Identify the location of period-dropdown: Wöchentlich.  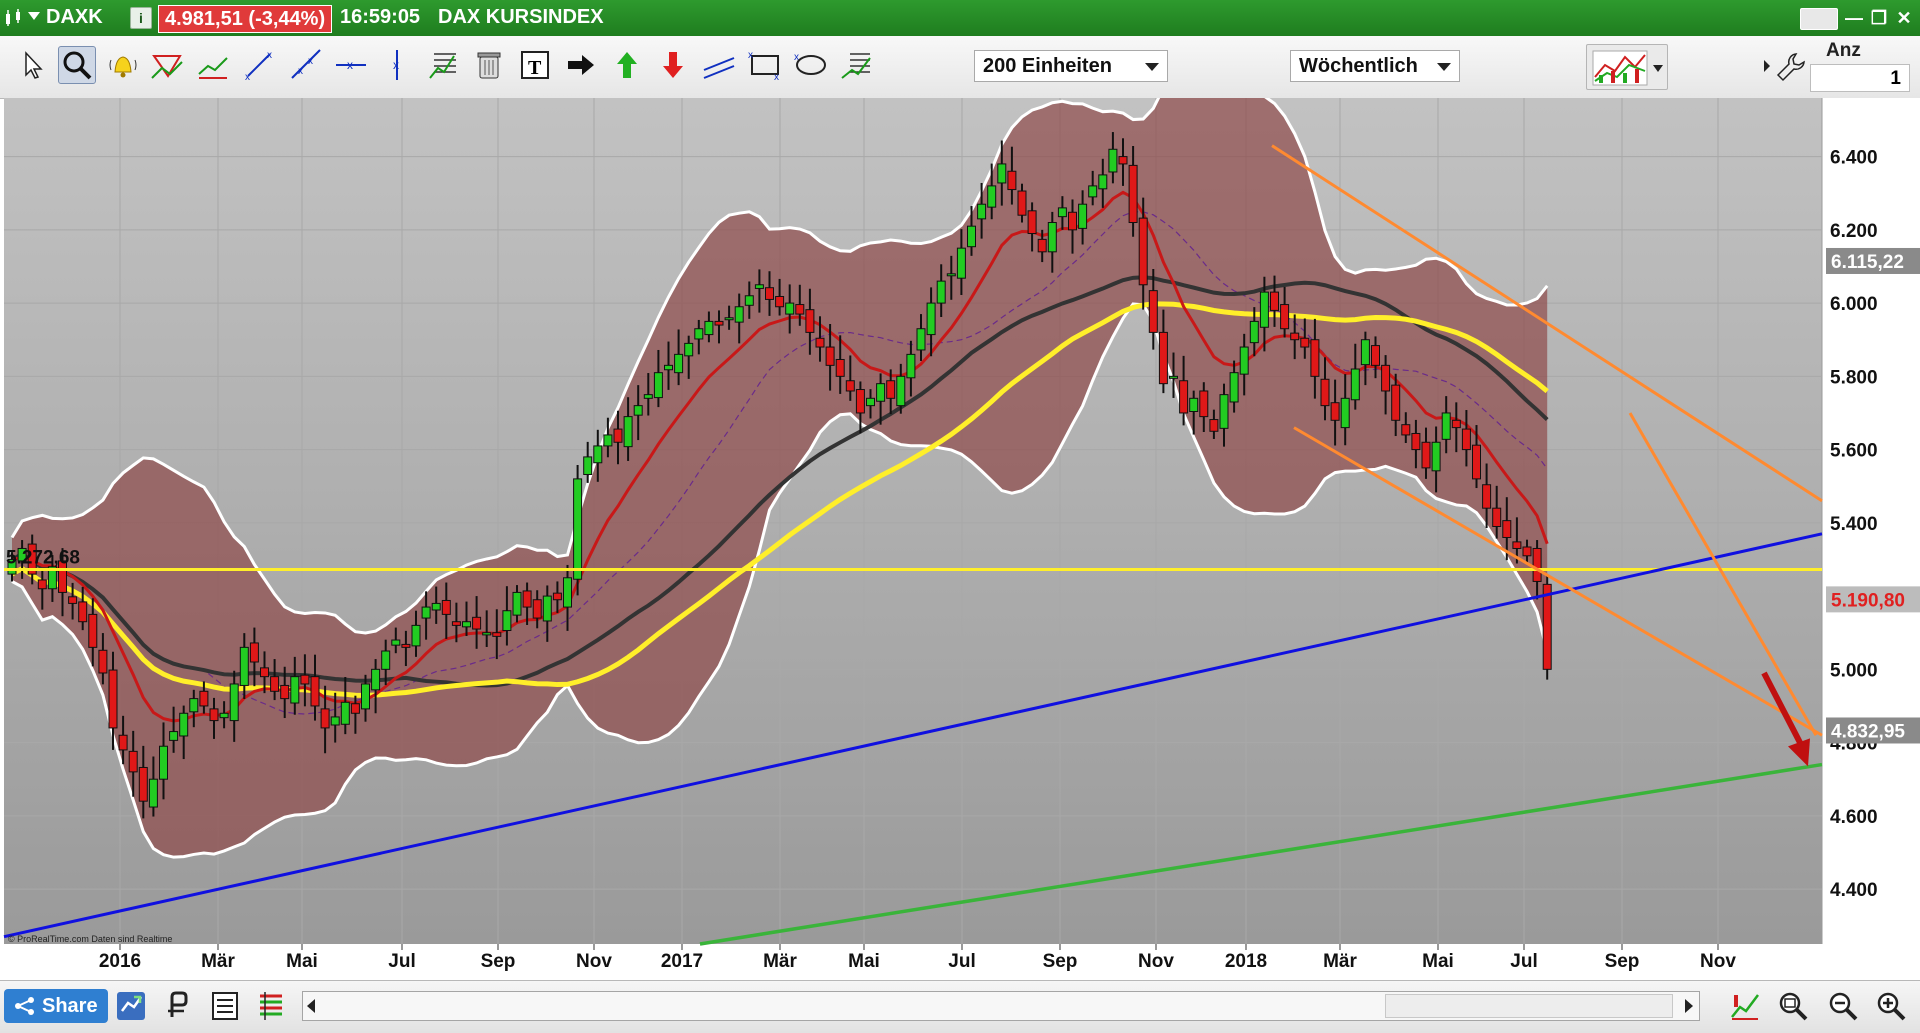
(1375, 66).